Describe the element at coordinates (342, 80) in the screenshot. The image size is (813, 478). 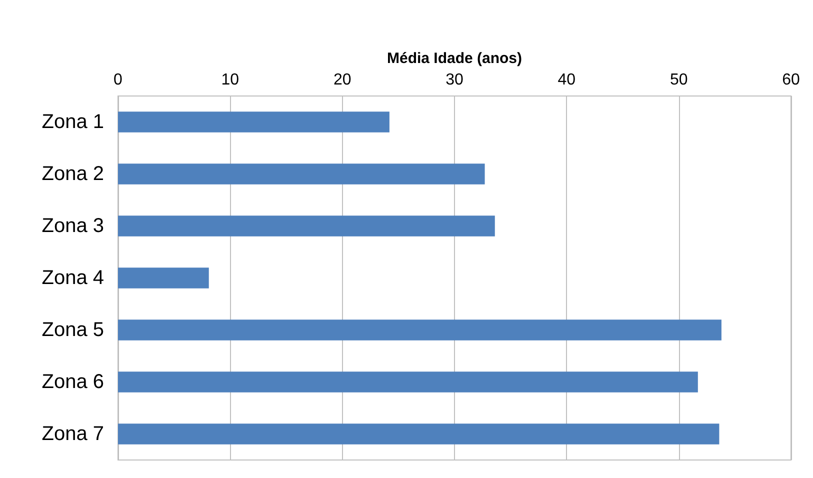
I see `x-tick-label: 20` at that location.